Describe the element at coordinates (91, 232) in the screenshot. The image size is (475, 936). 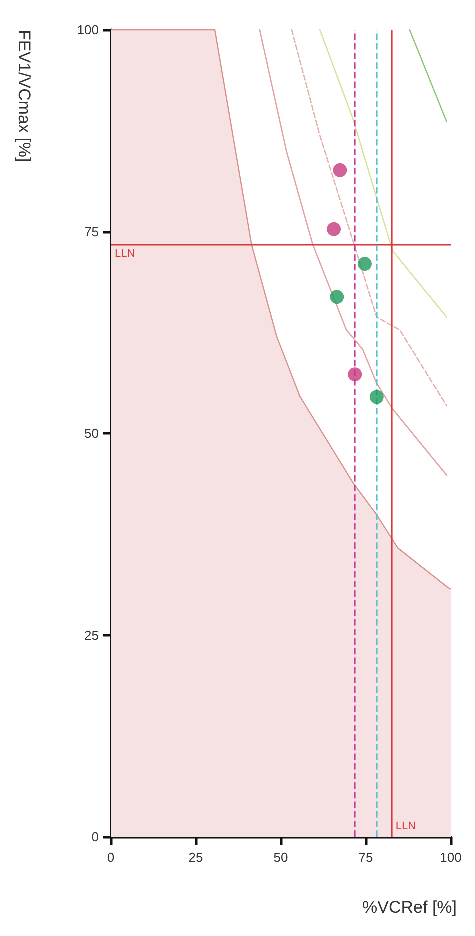
I see `y-tick-label: 75` at that location.